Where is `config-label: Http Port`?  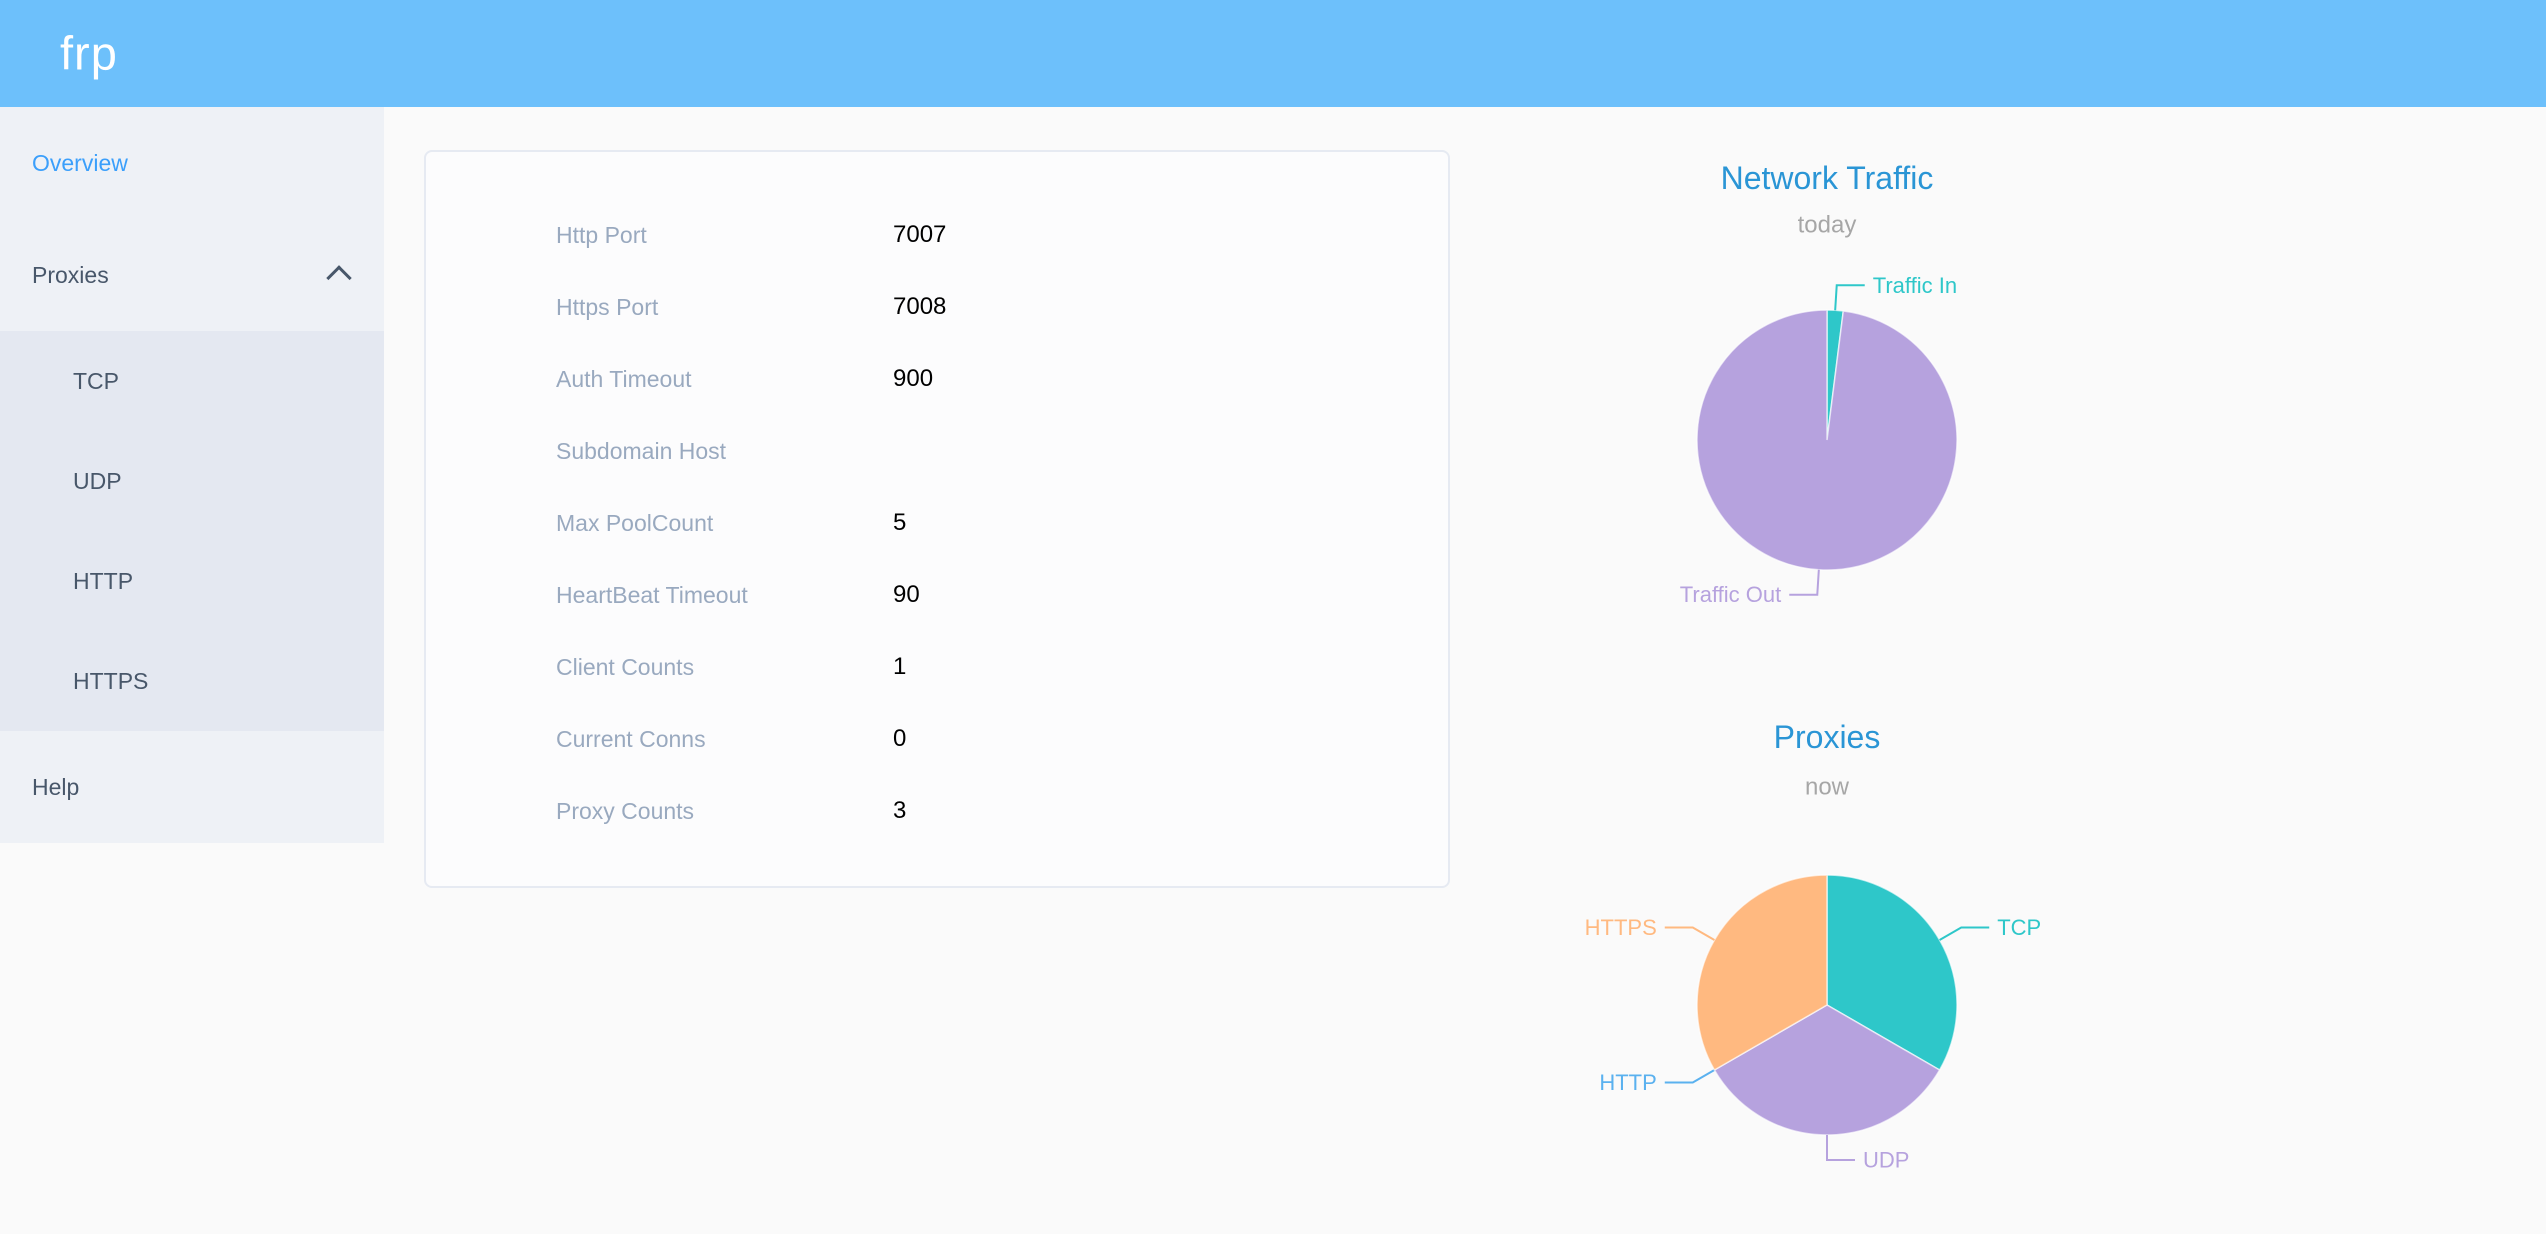
config-label: Http Port is located at coordinates (601, 234).